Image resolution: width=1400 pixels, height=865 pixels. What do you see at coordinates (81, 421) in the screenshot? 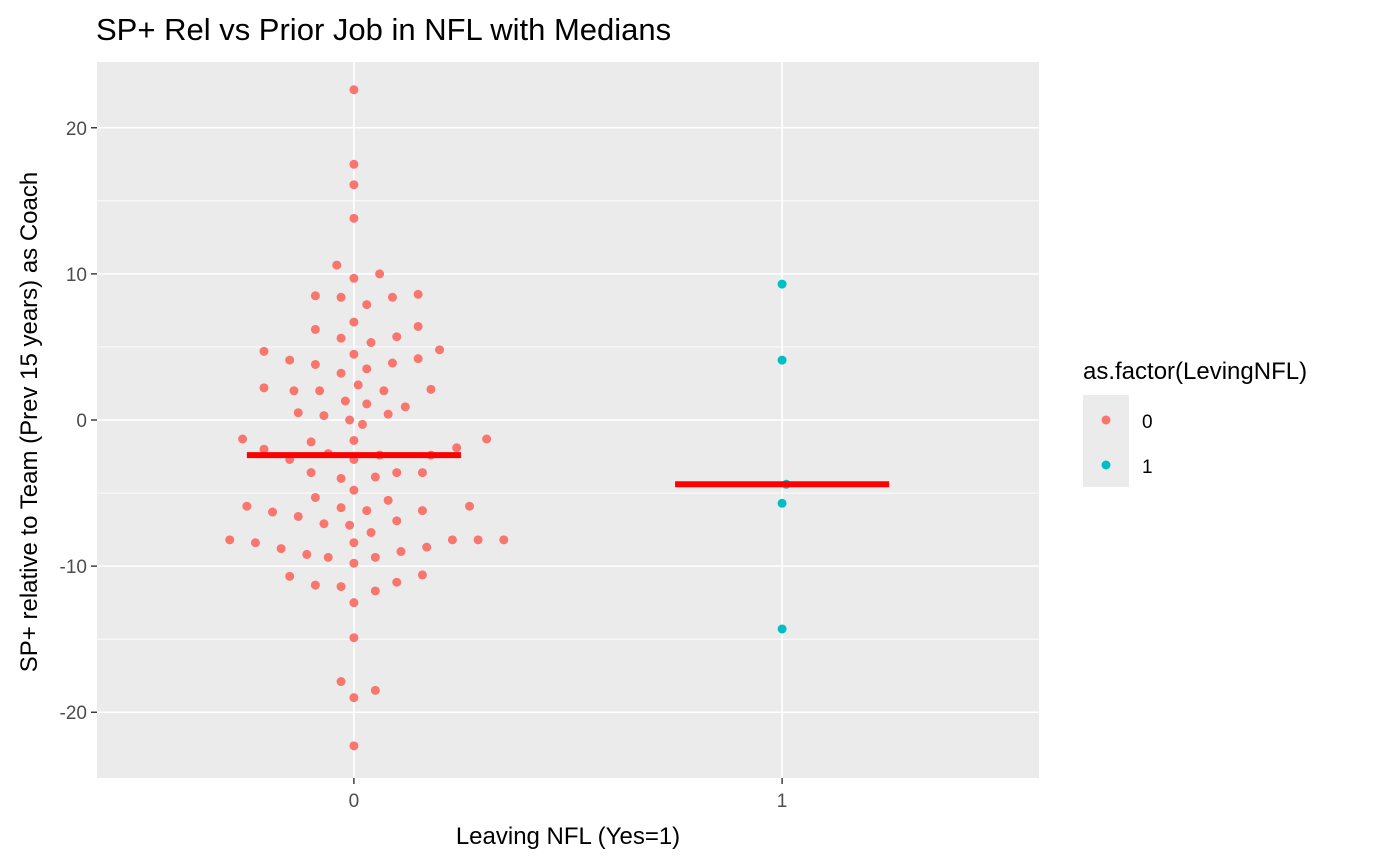
I see `y-tick-label: 0` at bounding box center [81, 421].